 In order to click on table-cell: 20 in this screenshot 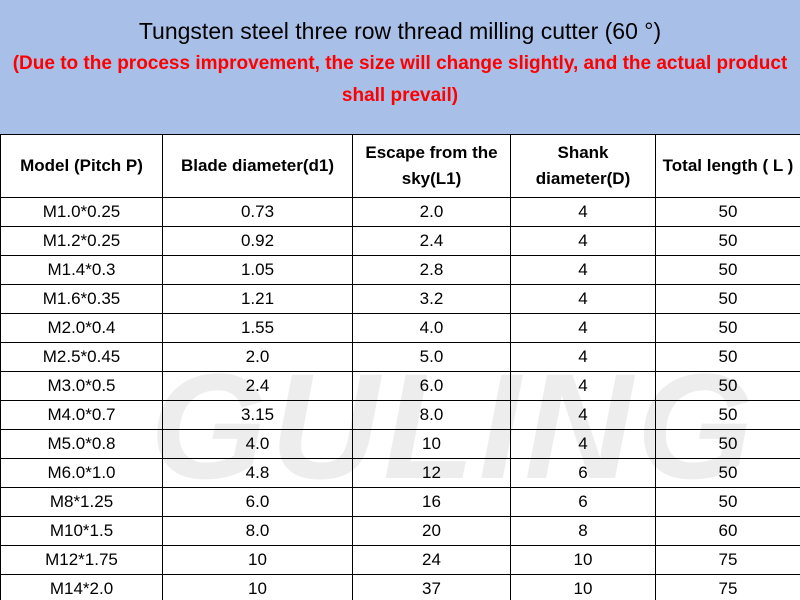, I will do `click(431, 531)`.